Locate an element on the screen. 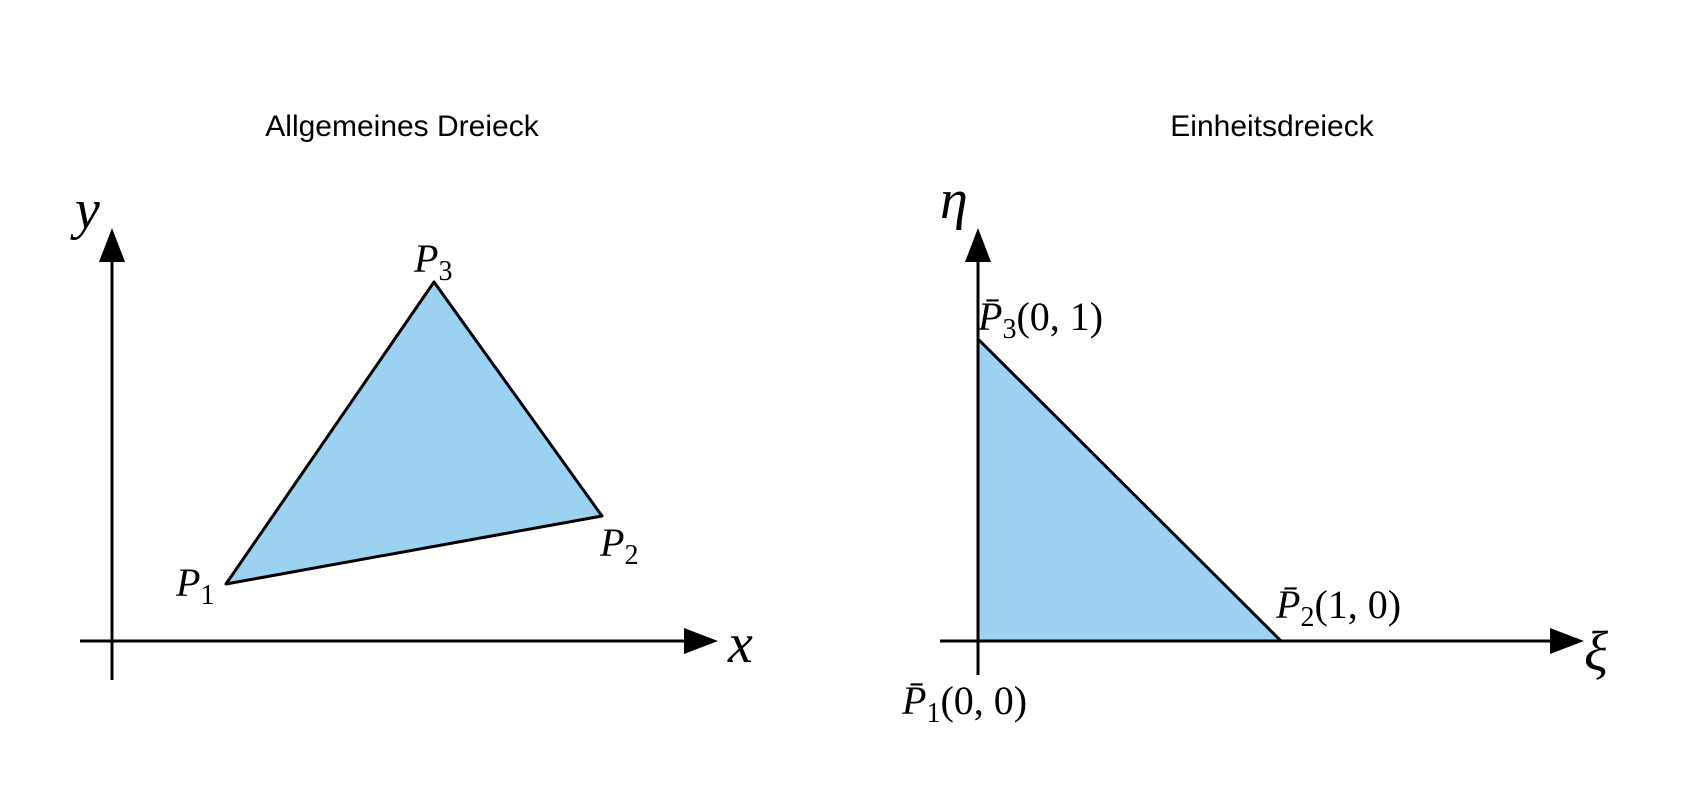 Image resolution: width=1684 pixels, height=795 pixels. general-triangle is located at coordinates (414, 433).